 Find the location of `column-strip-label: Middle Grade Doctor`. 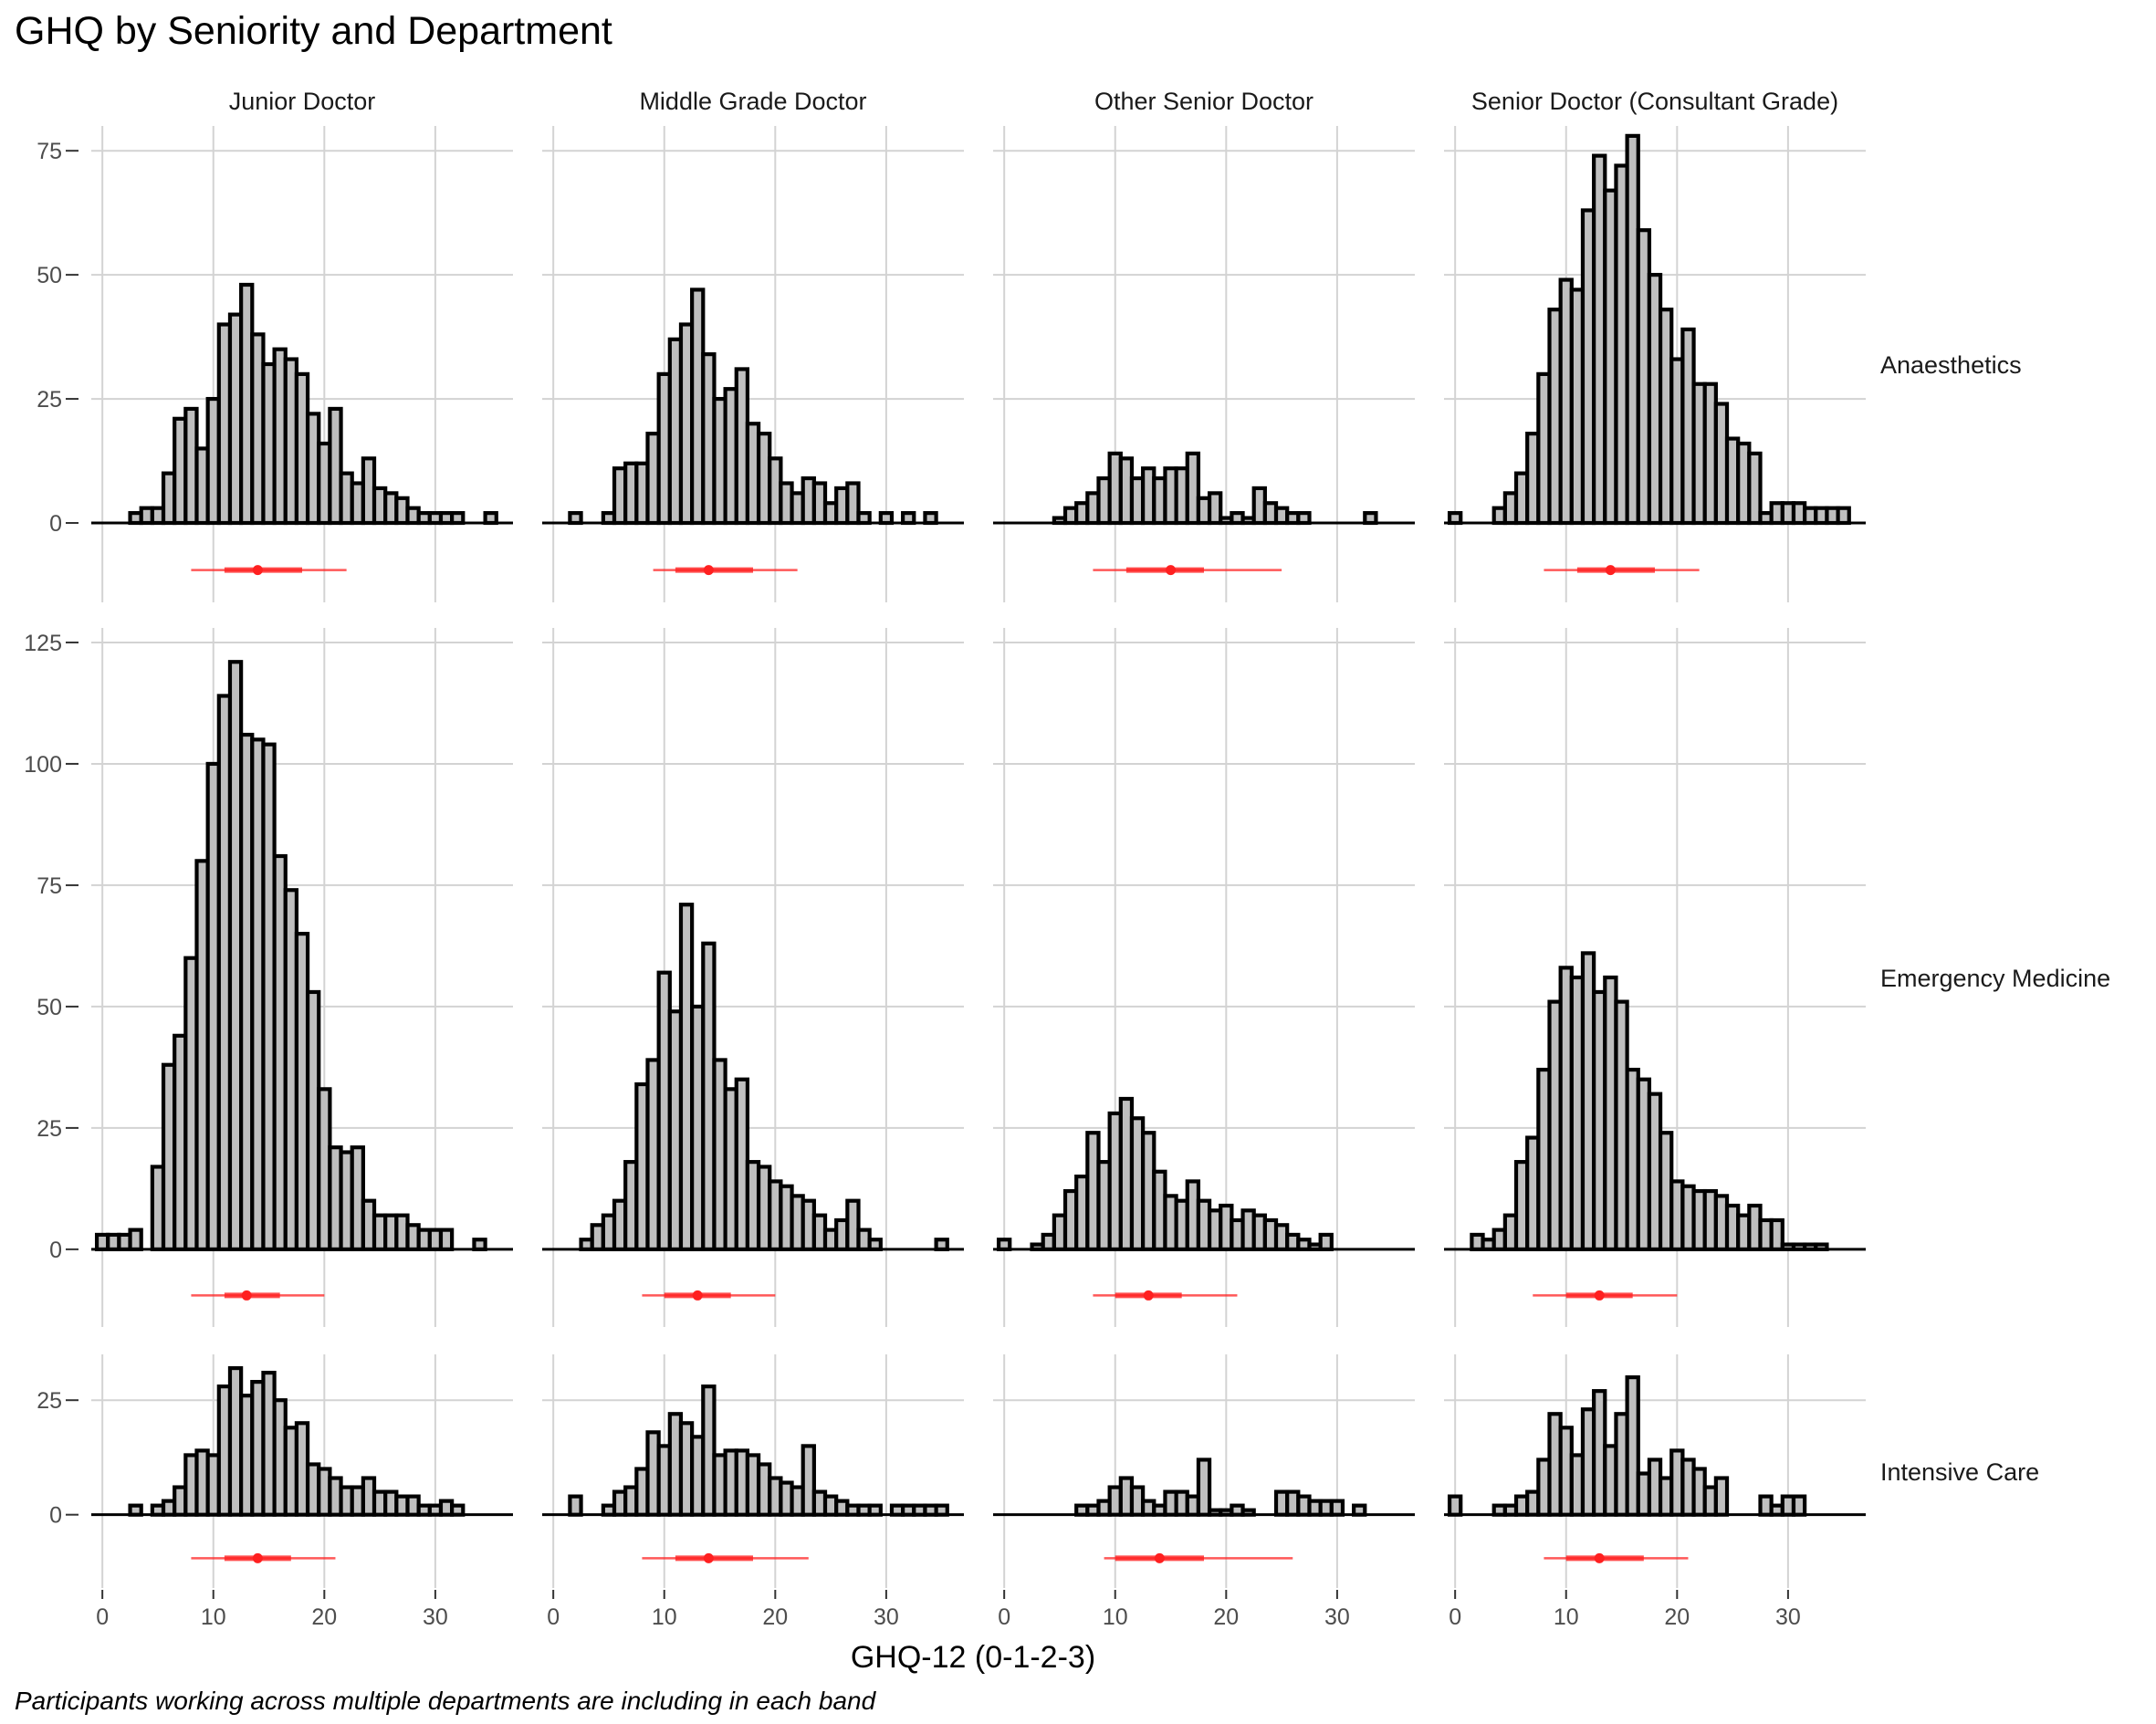

column-strip-label: Middle Grade Doctor is located at coordinates (753, 102).